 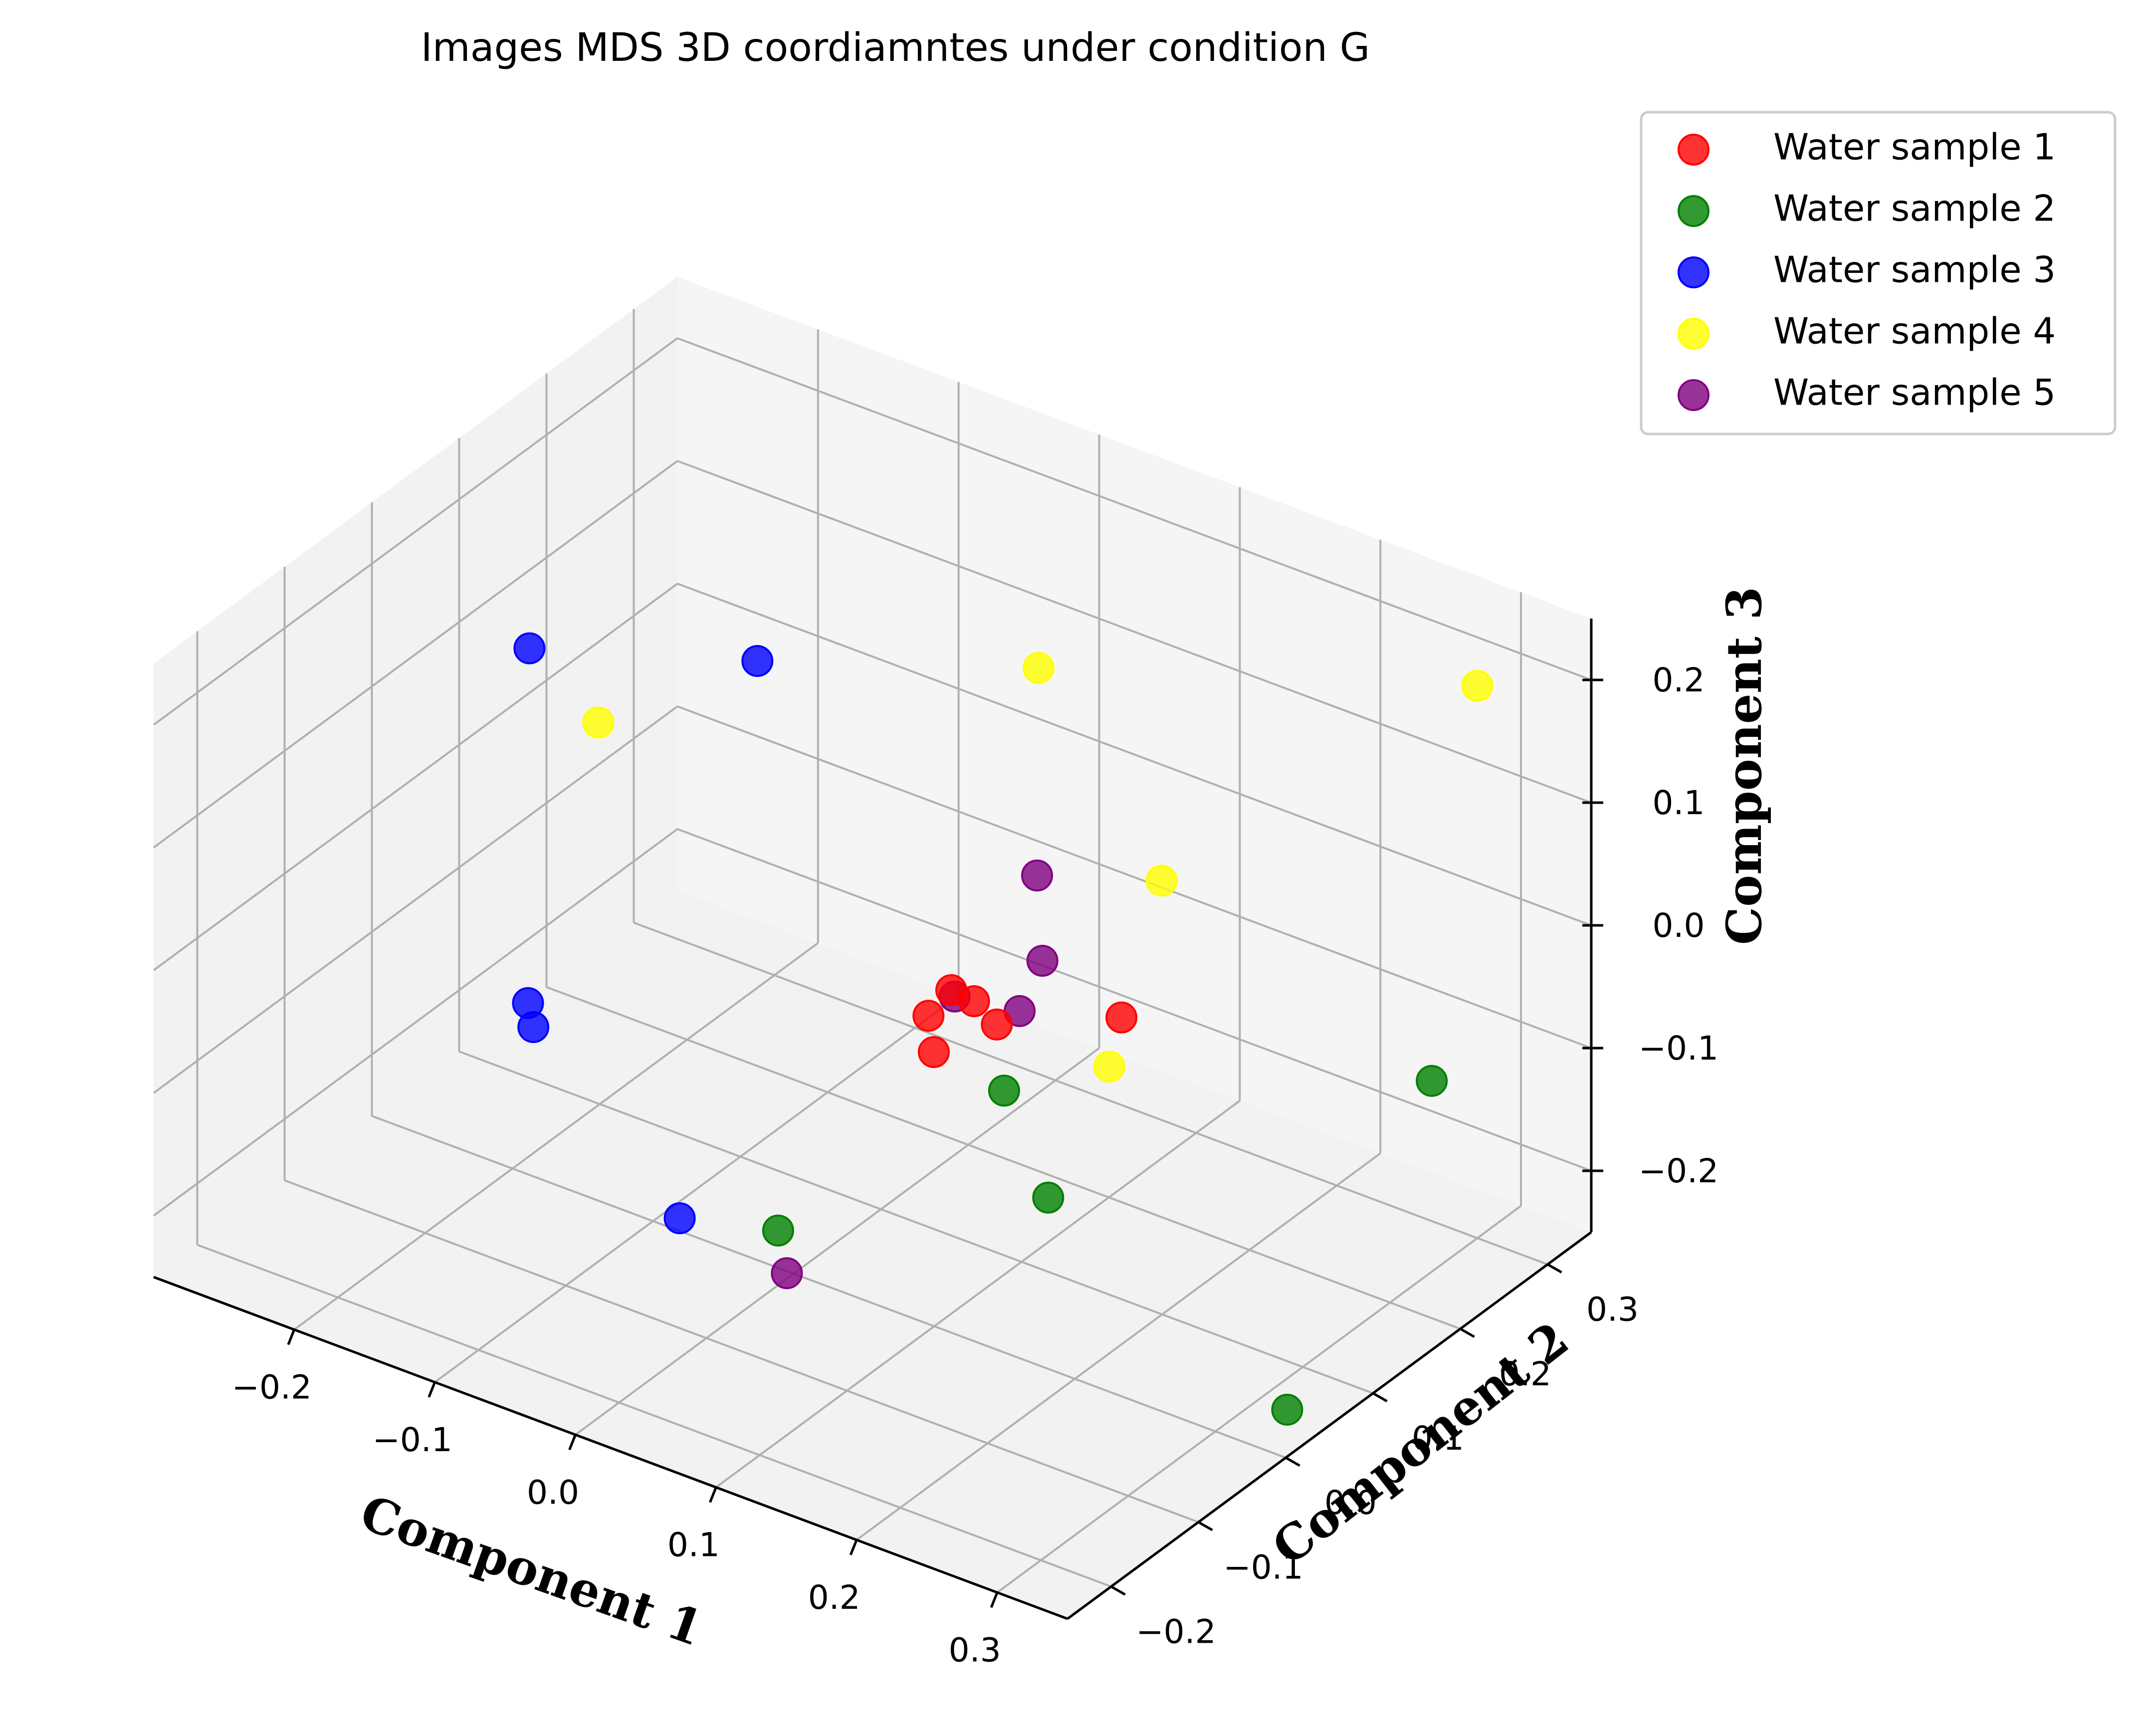 What do you see at coordinates (1678, 1048) in the screenshot?
I see `z-tick-label: −0.1` at bounding box center [1678, 1048].